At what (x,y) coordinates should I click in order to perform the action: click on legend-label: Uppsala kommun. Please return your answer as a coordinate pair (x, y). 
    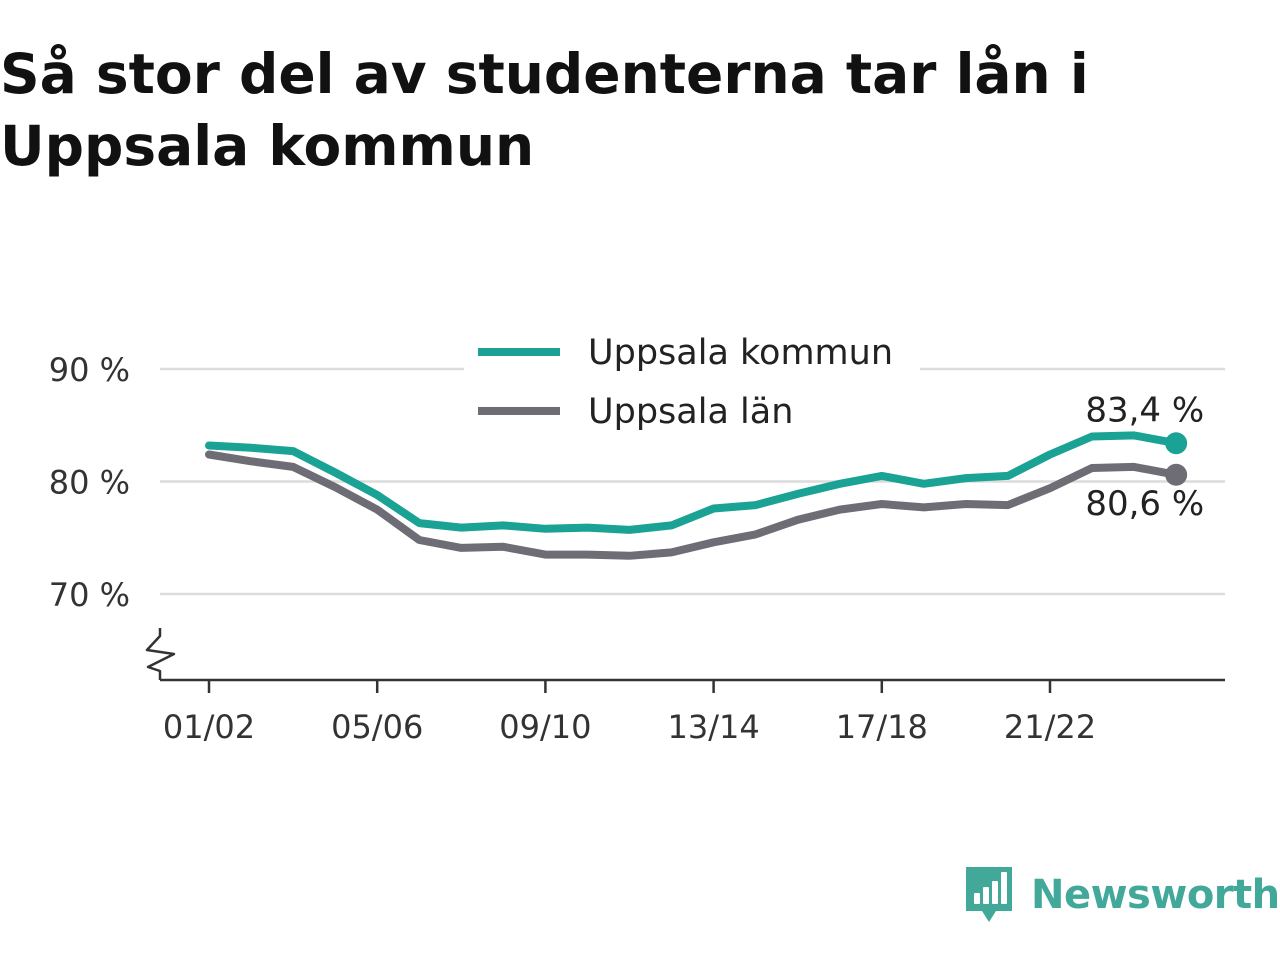
    Looking at the image, I should click on (740, 353).